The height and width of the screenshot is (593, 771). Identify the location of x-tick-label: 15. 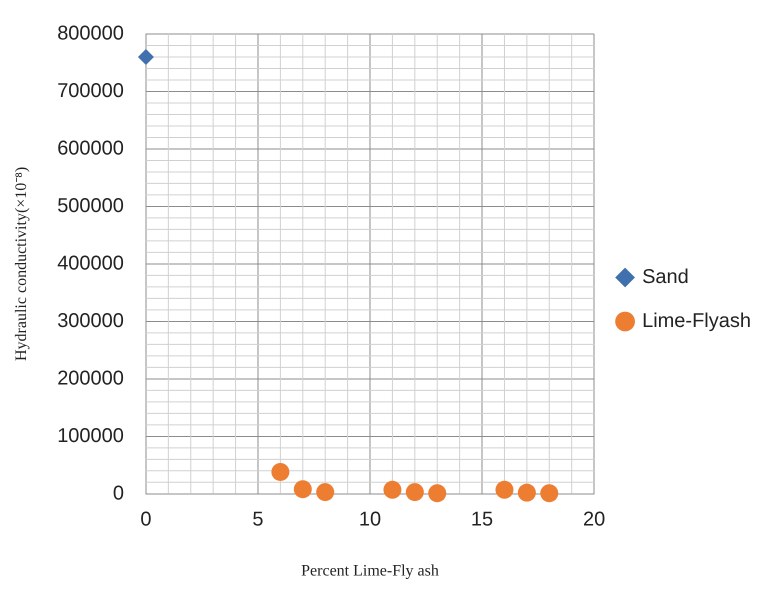
(482, 519).